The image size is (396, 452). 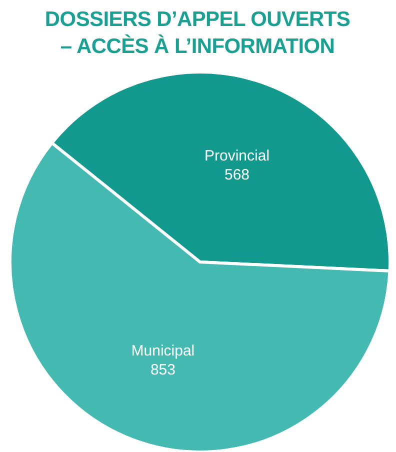 What do you see at coordinates (163, 351) in the screenshot?
I see `slice-label: Municipal` at bounding box center [163, 351].